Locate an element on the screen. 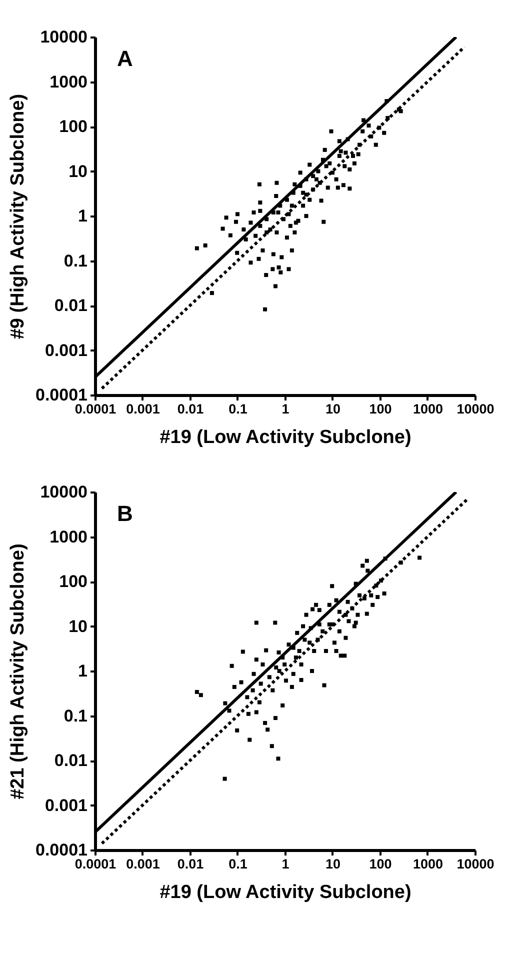 The height and width of the screenshot is (980, 532). y-axis-title: #9 (High Activity Subclone) is located at coordinates (18, 217).